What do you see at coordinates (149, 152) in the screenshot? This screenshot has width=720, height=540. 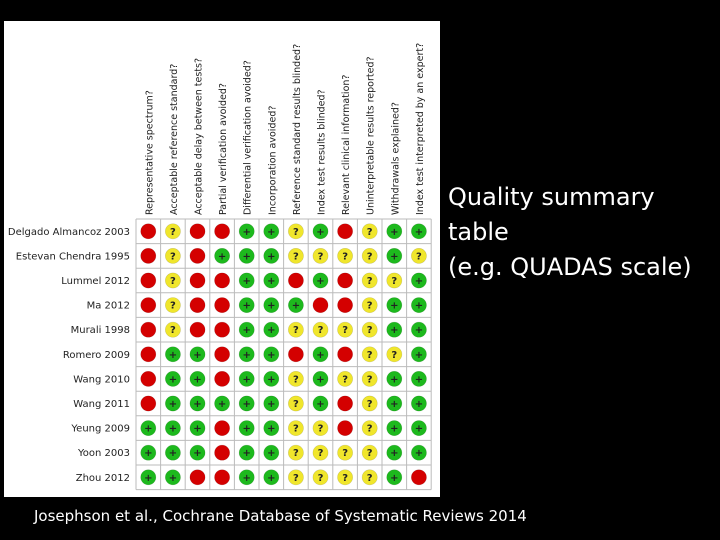 I see `question-header: Representative spectrum?` at bounding box center [149, 152].